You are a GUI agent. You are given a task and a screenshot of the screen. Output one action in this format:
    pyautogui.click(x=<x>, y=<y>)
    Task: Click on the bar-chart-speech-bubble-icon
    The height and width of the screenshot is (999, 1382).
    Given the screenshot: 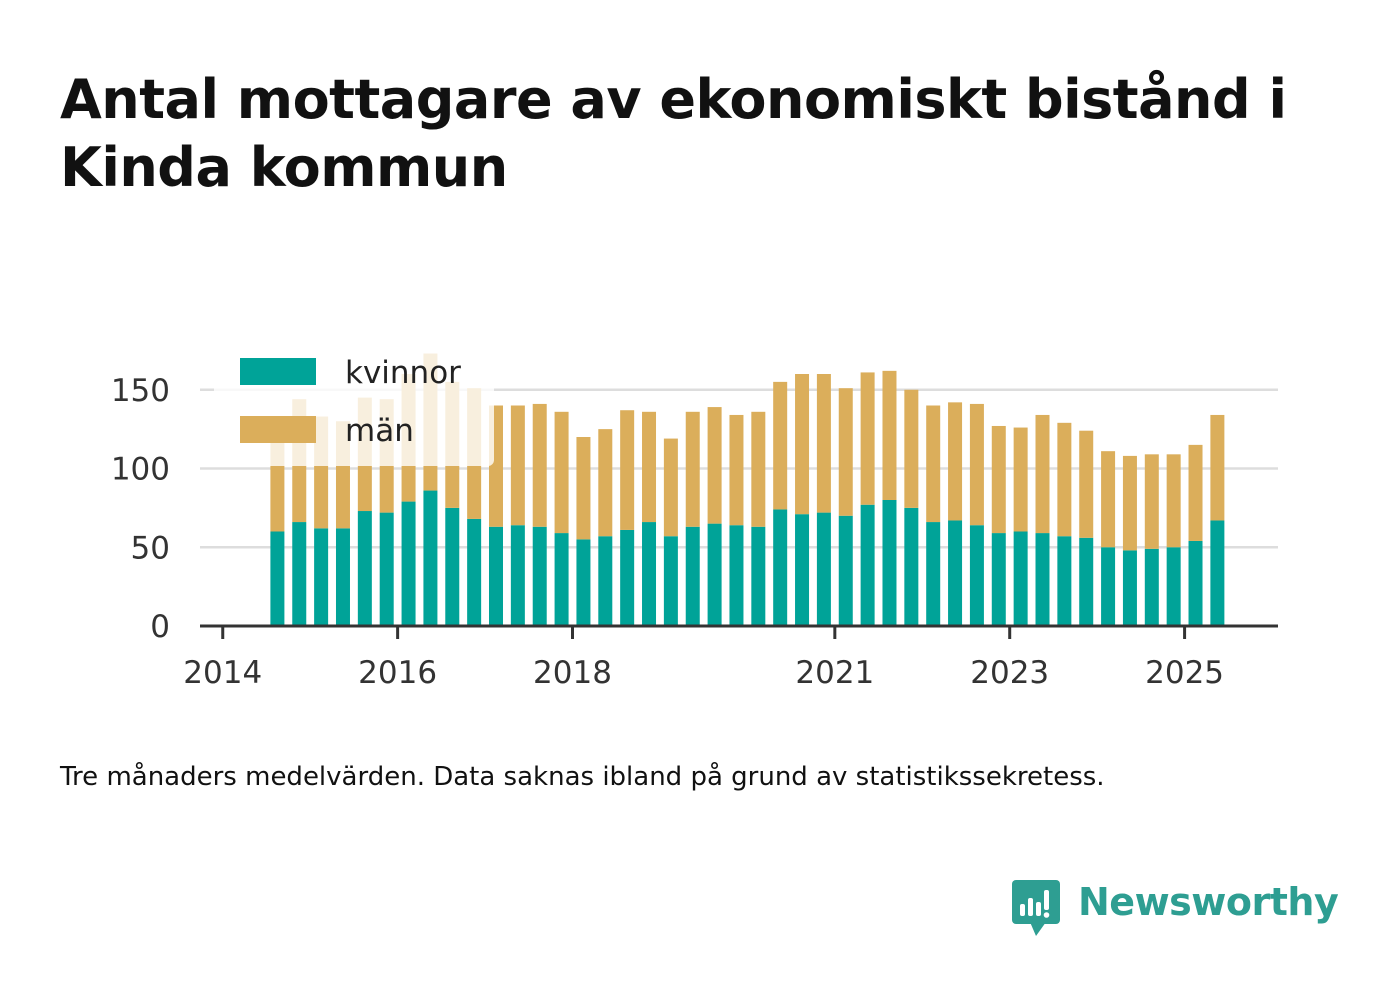 What is the action you would take?
    pyautogui.click(x=1036, y=908)
    